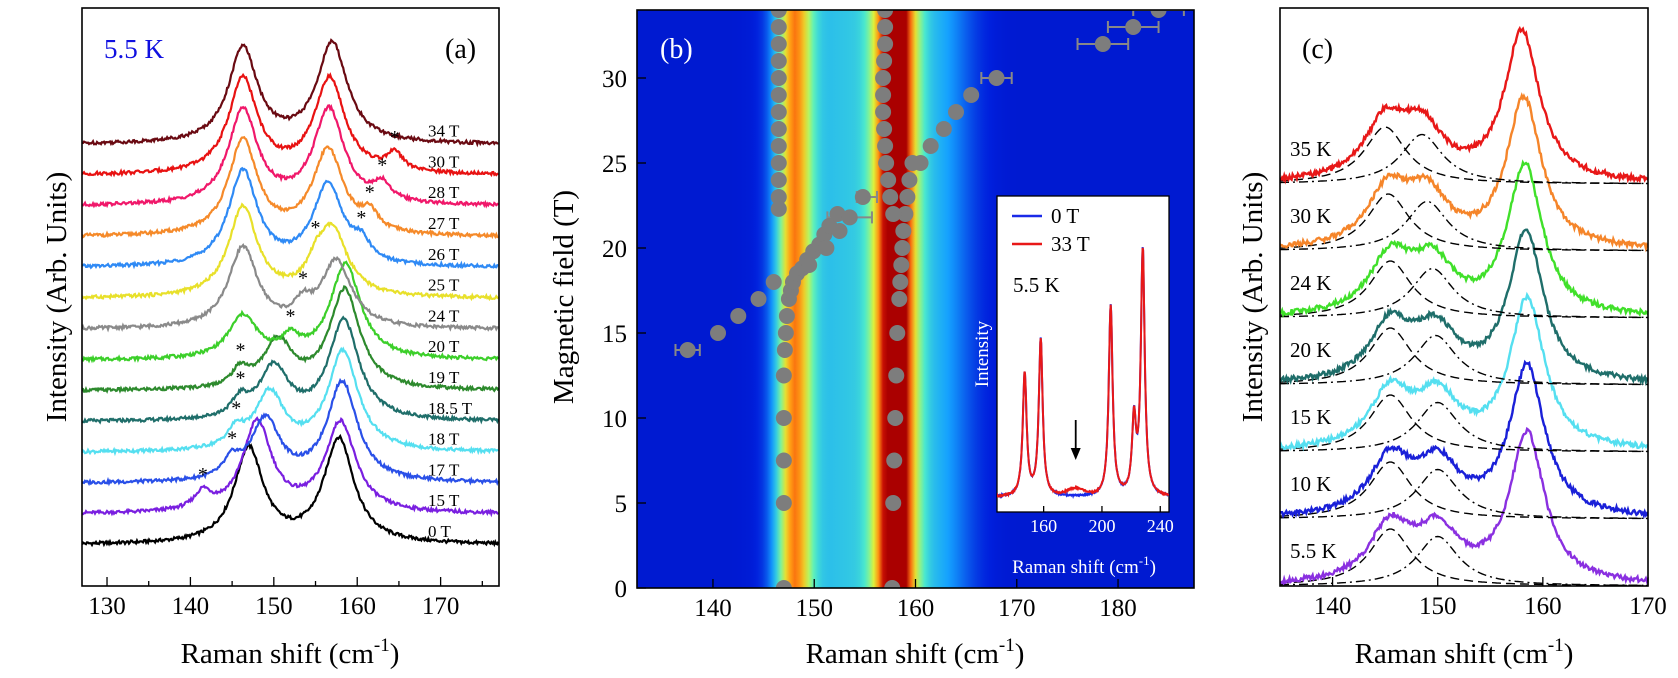 The width and height of the screenshot is (1678, 678). What do you see at coordinates (1317, 49) in the screenshot?
I see `panel-c-label: (c)` at bounding box center [1317, 49].